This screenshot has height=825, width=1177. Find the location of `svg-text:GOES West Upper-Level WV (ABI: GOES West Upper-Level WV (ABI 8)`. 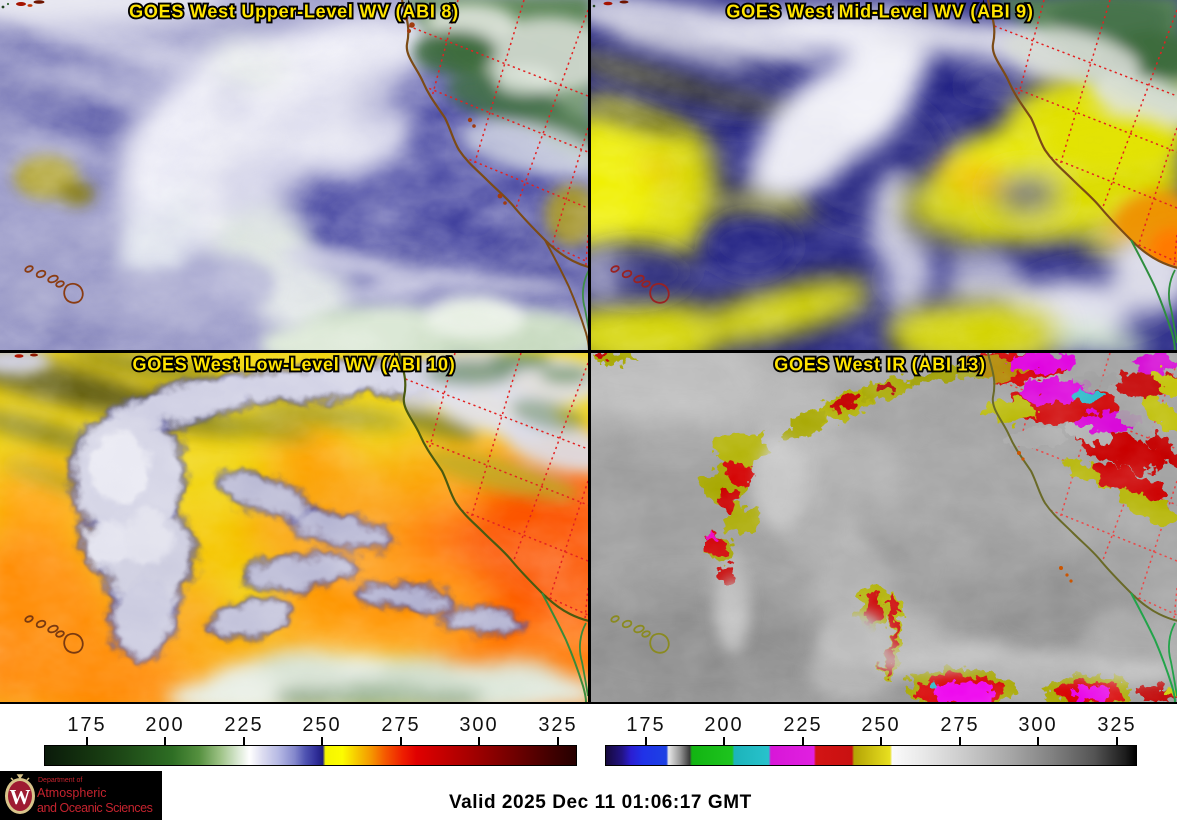

svg-text:GOES West Upper-Level WV (ABI: GOES West Upper-Level WV (ABI 8) is located at coordinates (294, 12).